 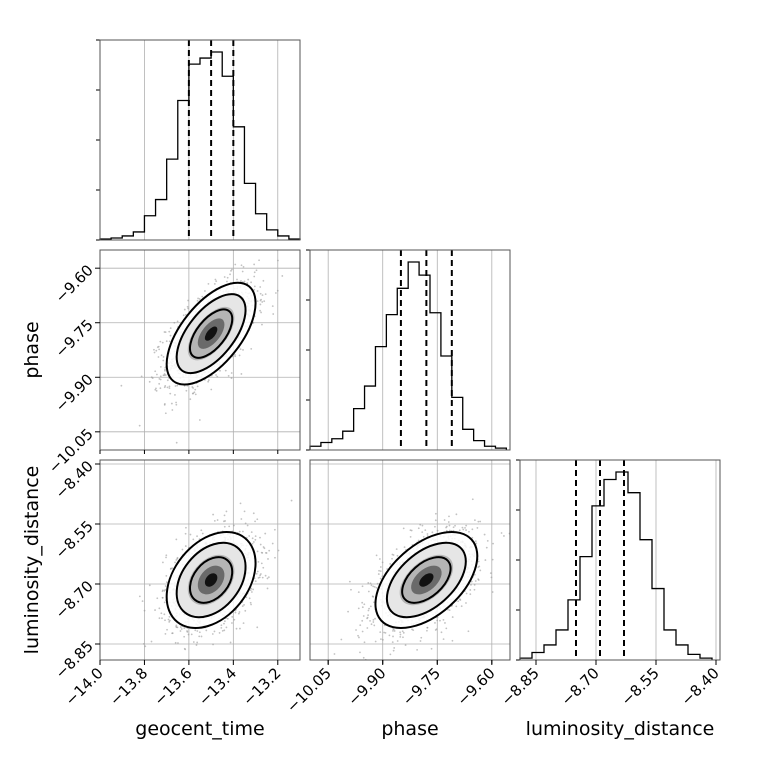 What do you see at coordinates (421, 686) in the screenshot?
I see `x-tick-label: −9.75` at bounding box center [421, 686].